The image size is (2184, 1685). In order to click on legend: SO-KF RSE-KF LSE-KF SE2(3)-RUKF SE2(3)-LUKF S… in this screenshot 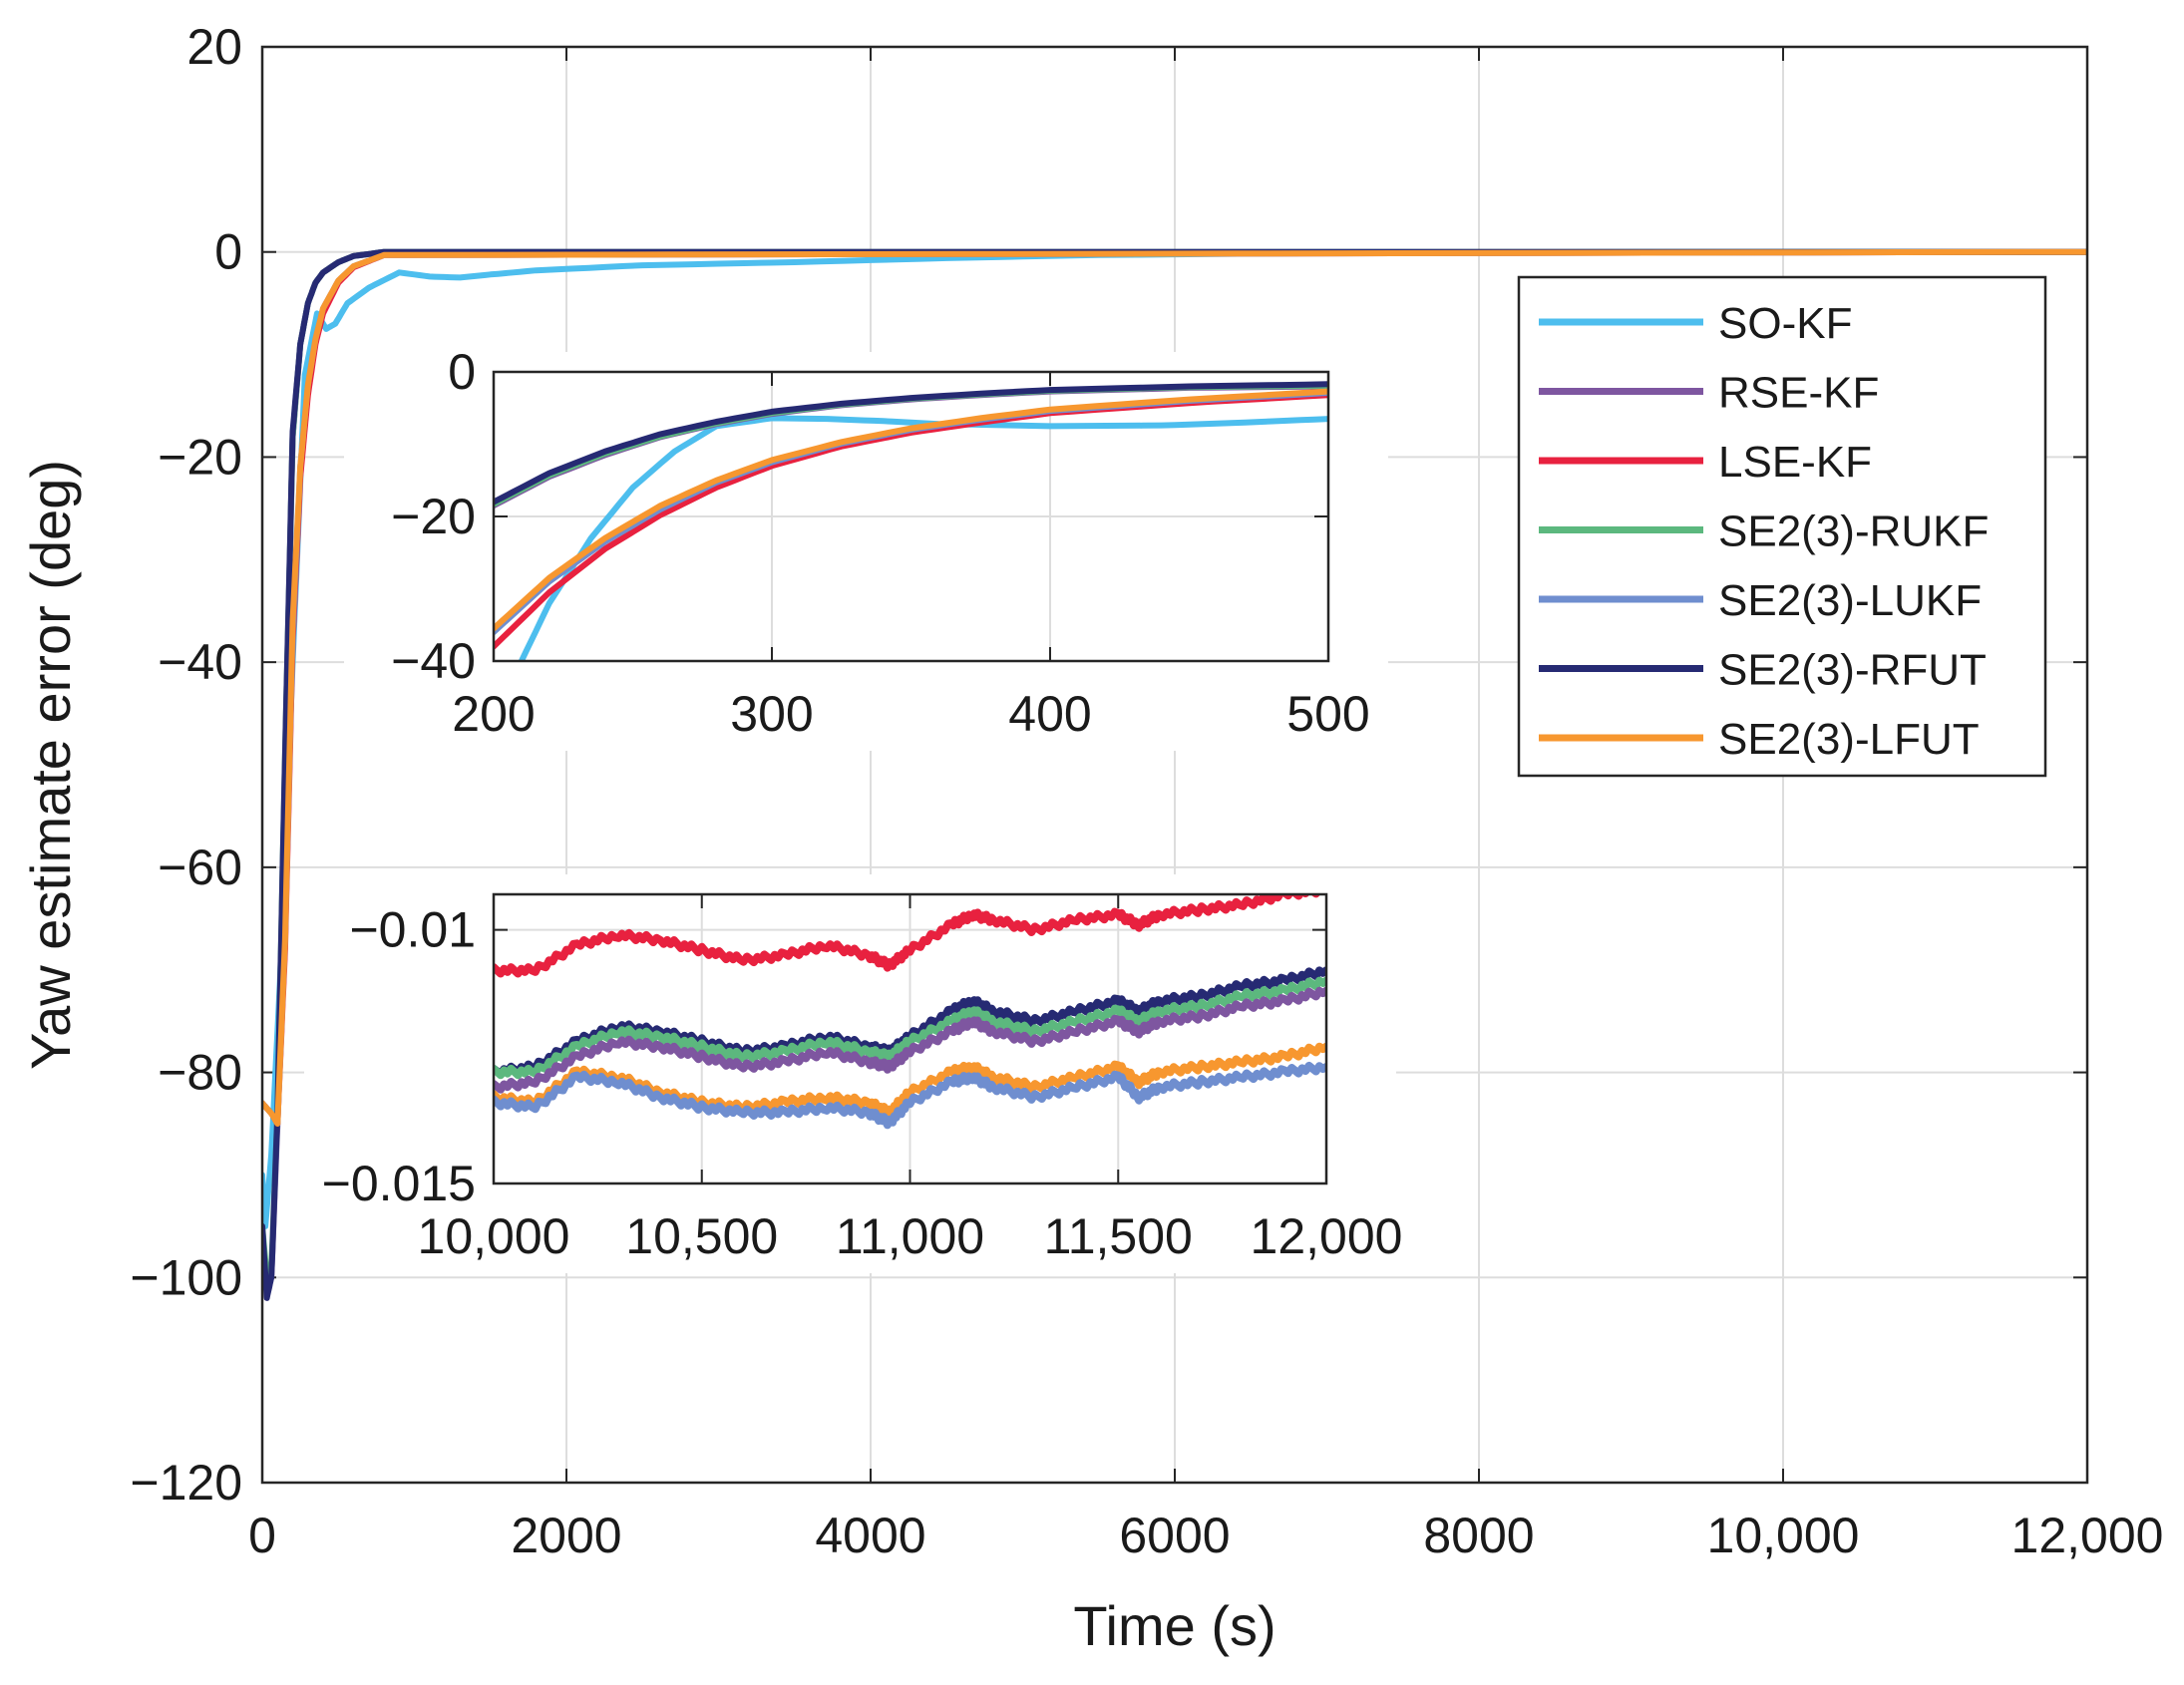, I will do `click(1782, 526)`.